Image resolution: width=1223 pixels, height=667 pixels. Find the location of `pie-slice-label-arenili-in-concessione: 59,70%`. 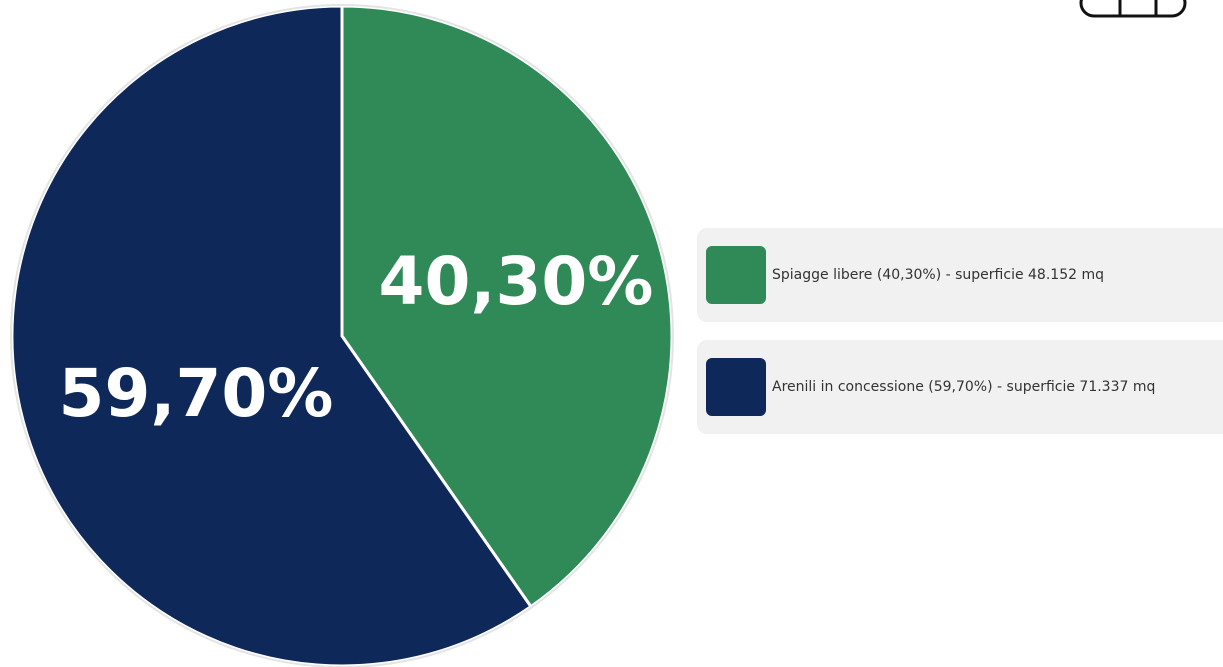

pie-slice-label-arenili-in-concessione: 59,70% is located at coordinates (196, 393).